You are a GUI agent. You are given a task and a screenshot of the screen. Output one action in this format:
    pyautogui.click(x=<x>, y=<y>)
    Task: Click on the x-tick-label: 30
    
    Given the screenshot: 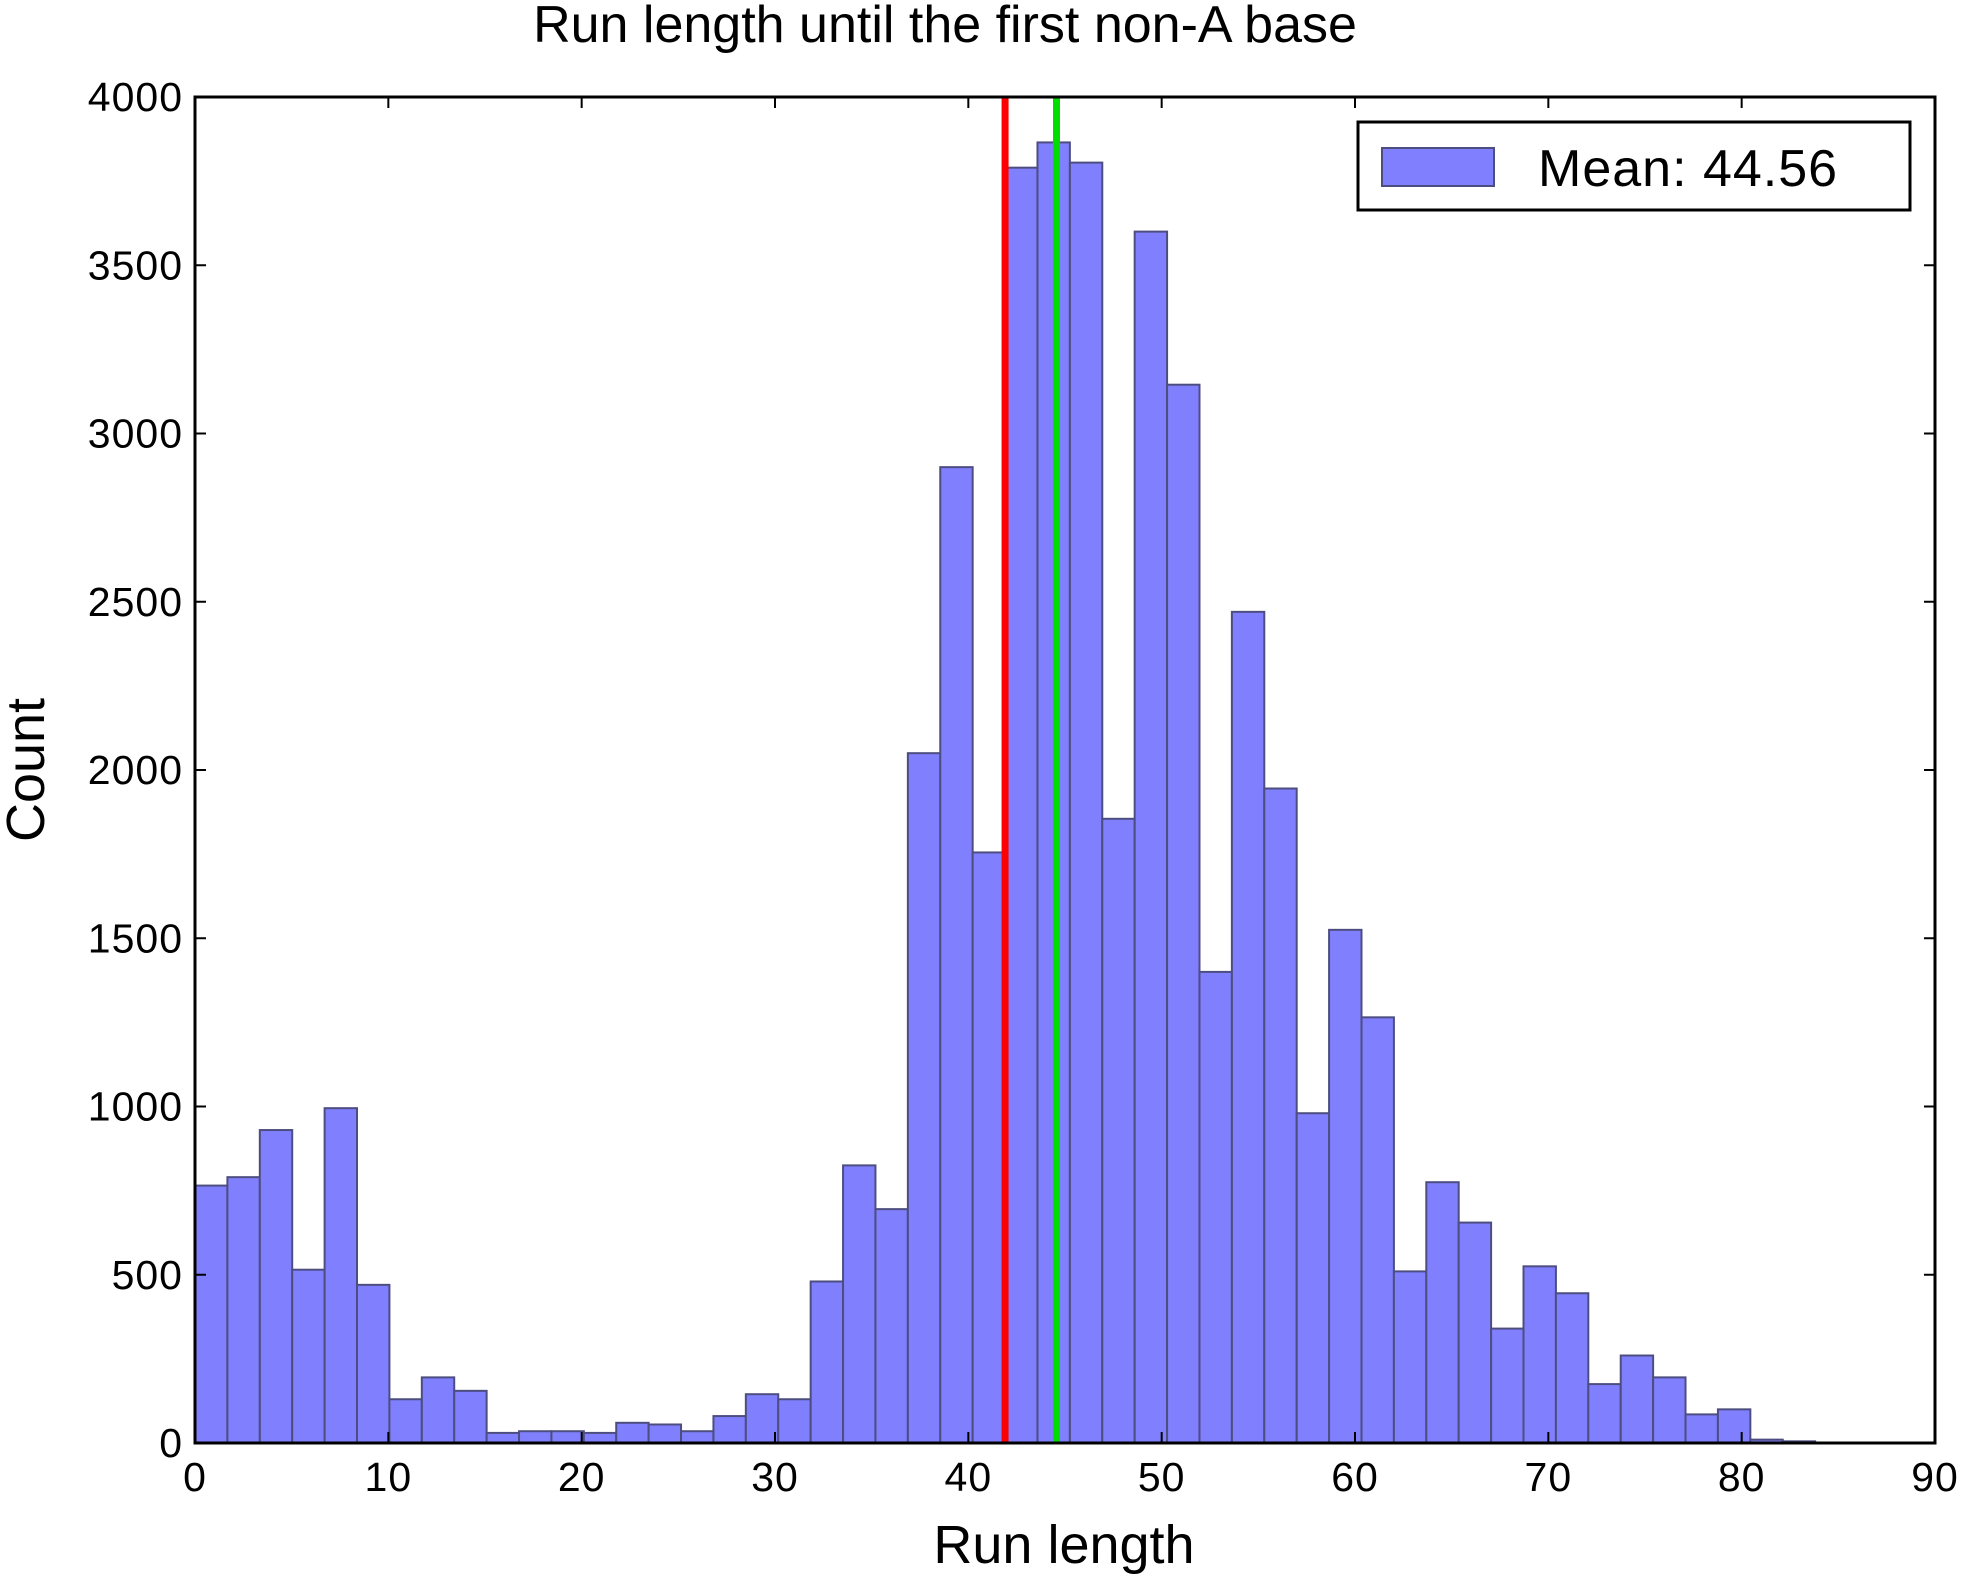 What is the action you would take?
    pyautogui.click(x=775, y=1477)
    